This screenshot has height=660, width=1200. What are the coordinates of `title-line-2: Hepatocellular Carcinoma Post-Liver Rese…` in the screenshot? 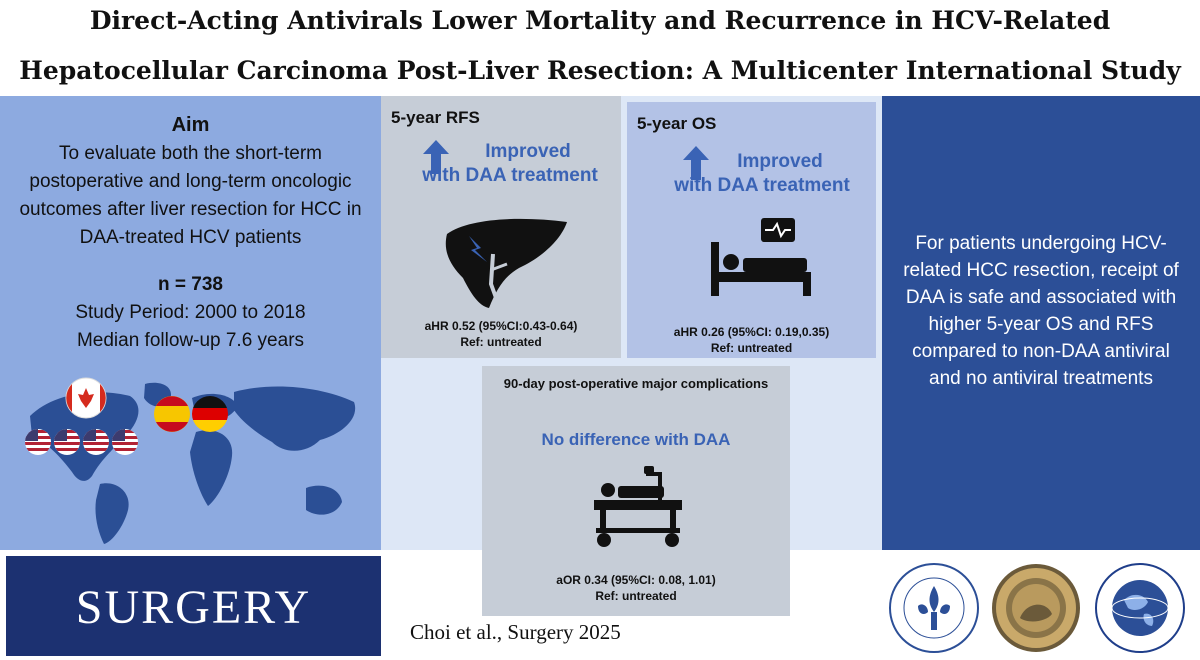 It's located at (600, 70).